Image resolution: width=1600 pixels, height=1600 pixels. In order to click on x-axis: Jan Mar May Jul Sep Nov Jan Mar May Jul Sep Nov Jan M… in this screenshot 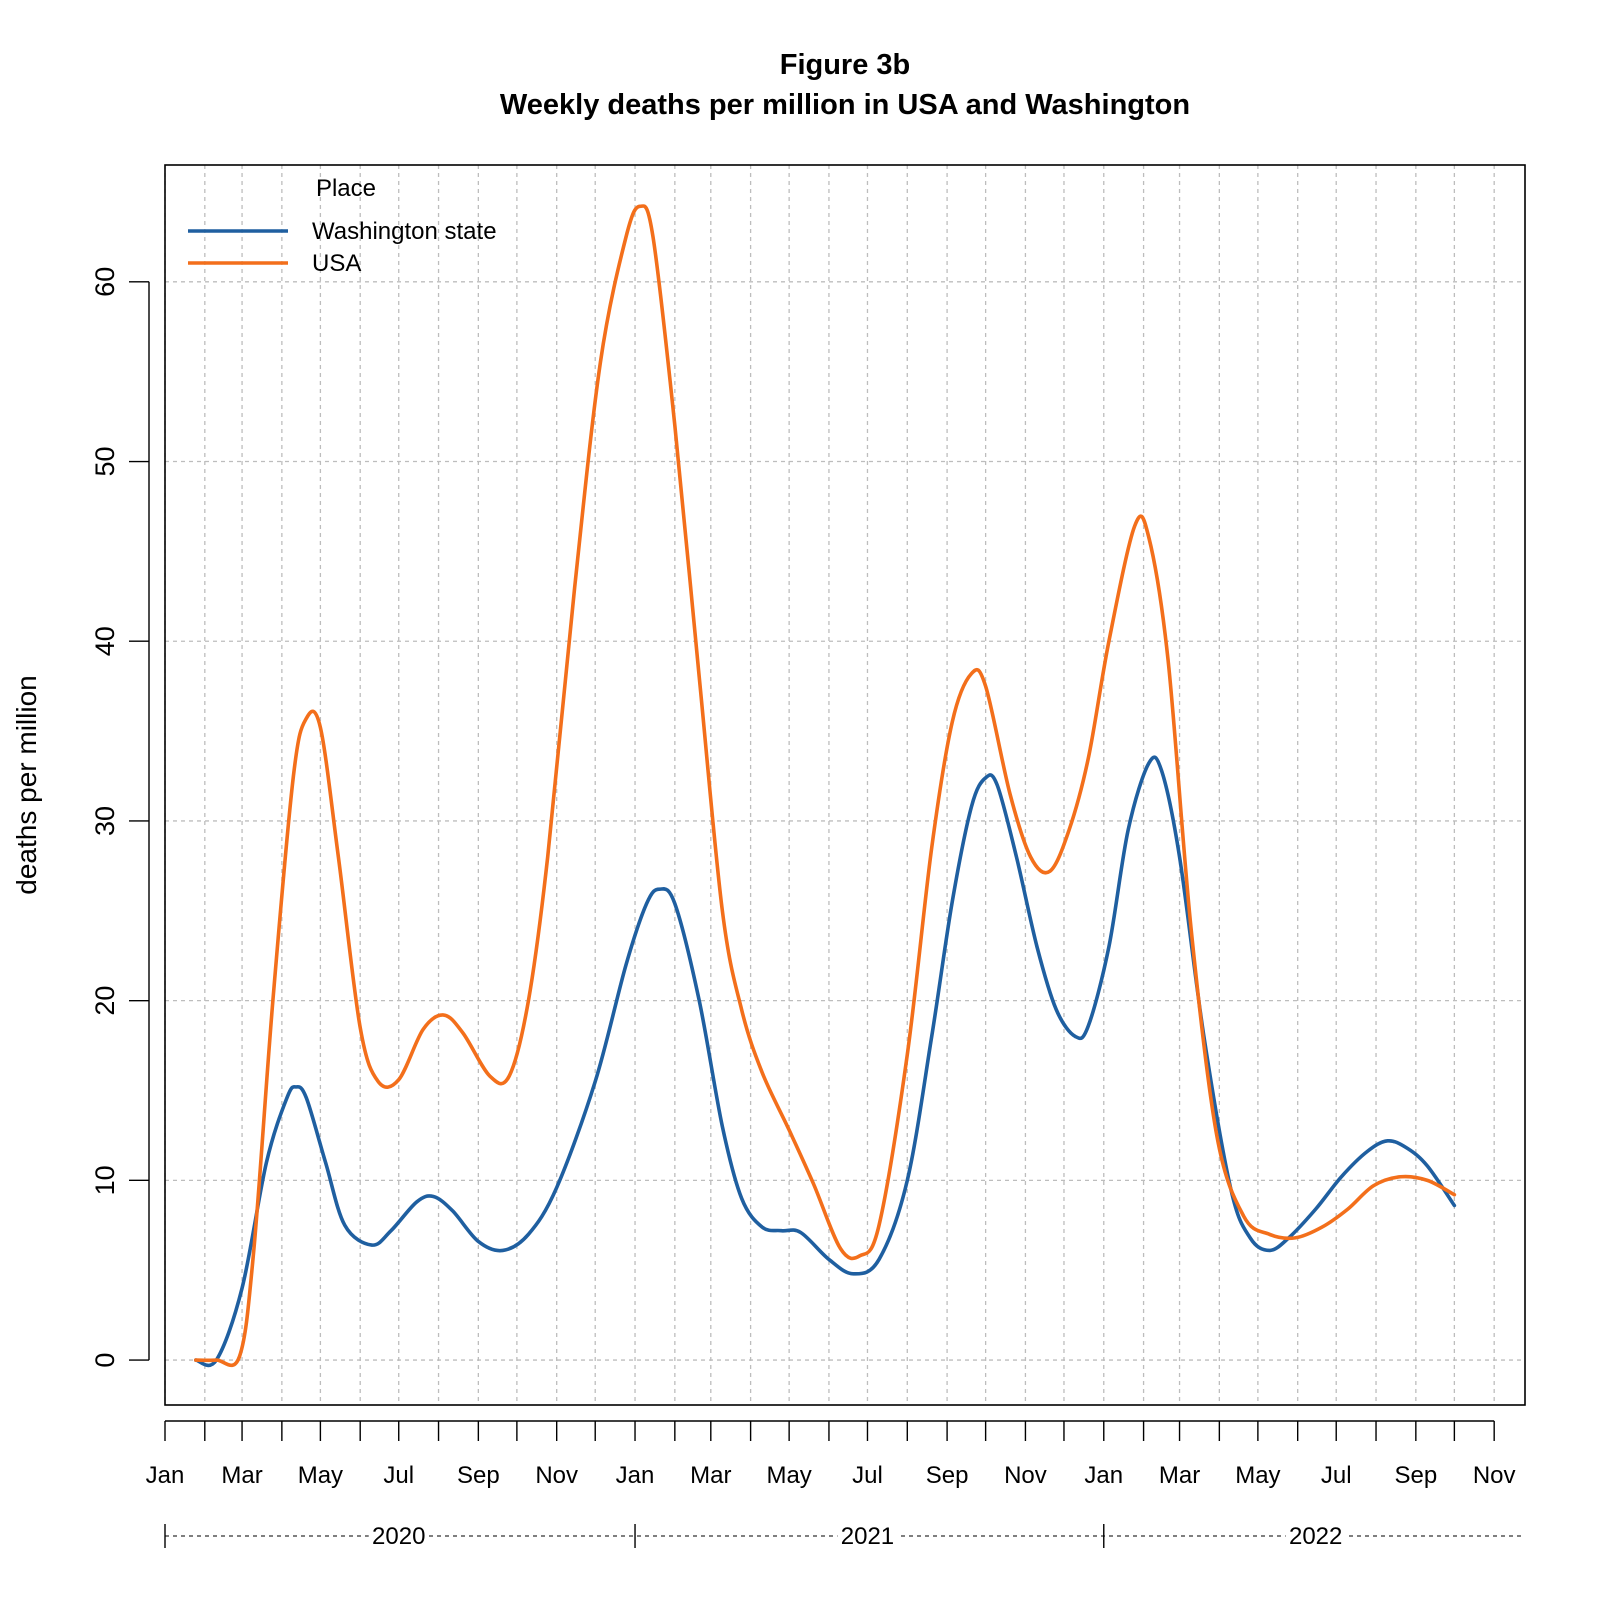, I will do `click(835, 1485)`.